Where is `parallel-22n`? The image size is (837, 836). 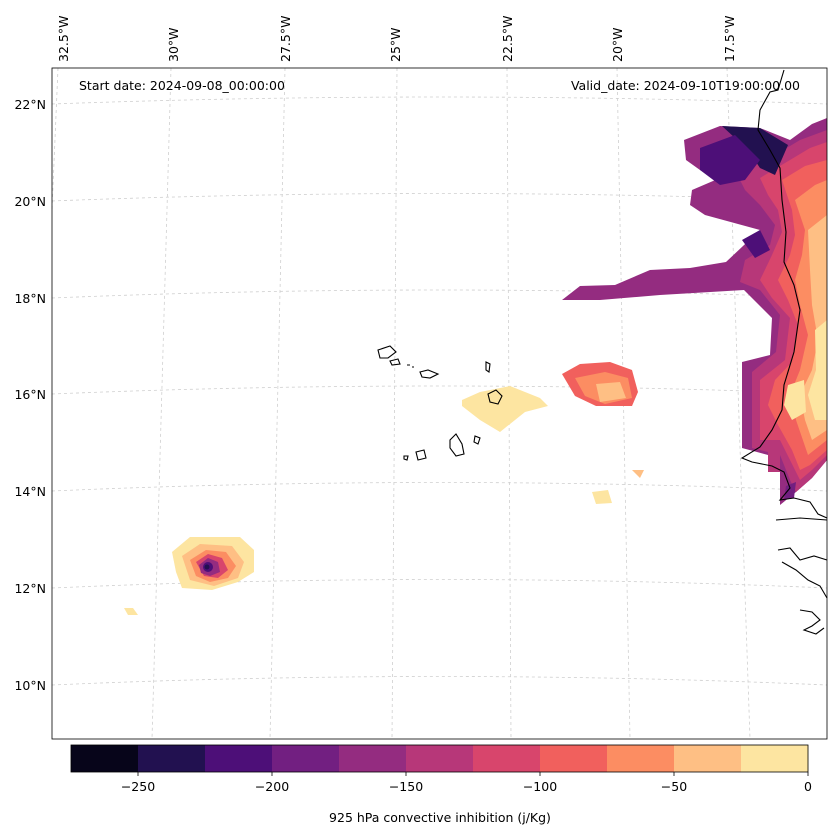 parallel-22n is located at coordinates (439, 100).